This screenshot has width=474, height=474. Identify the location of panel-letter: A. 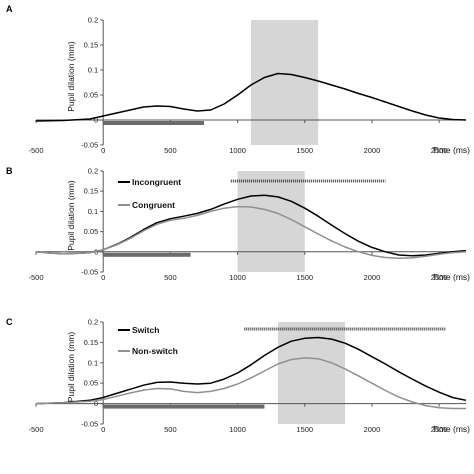
(9, 9).